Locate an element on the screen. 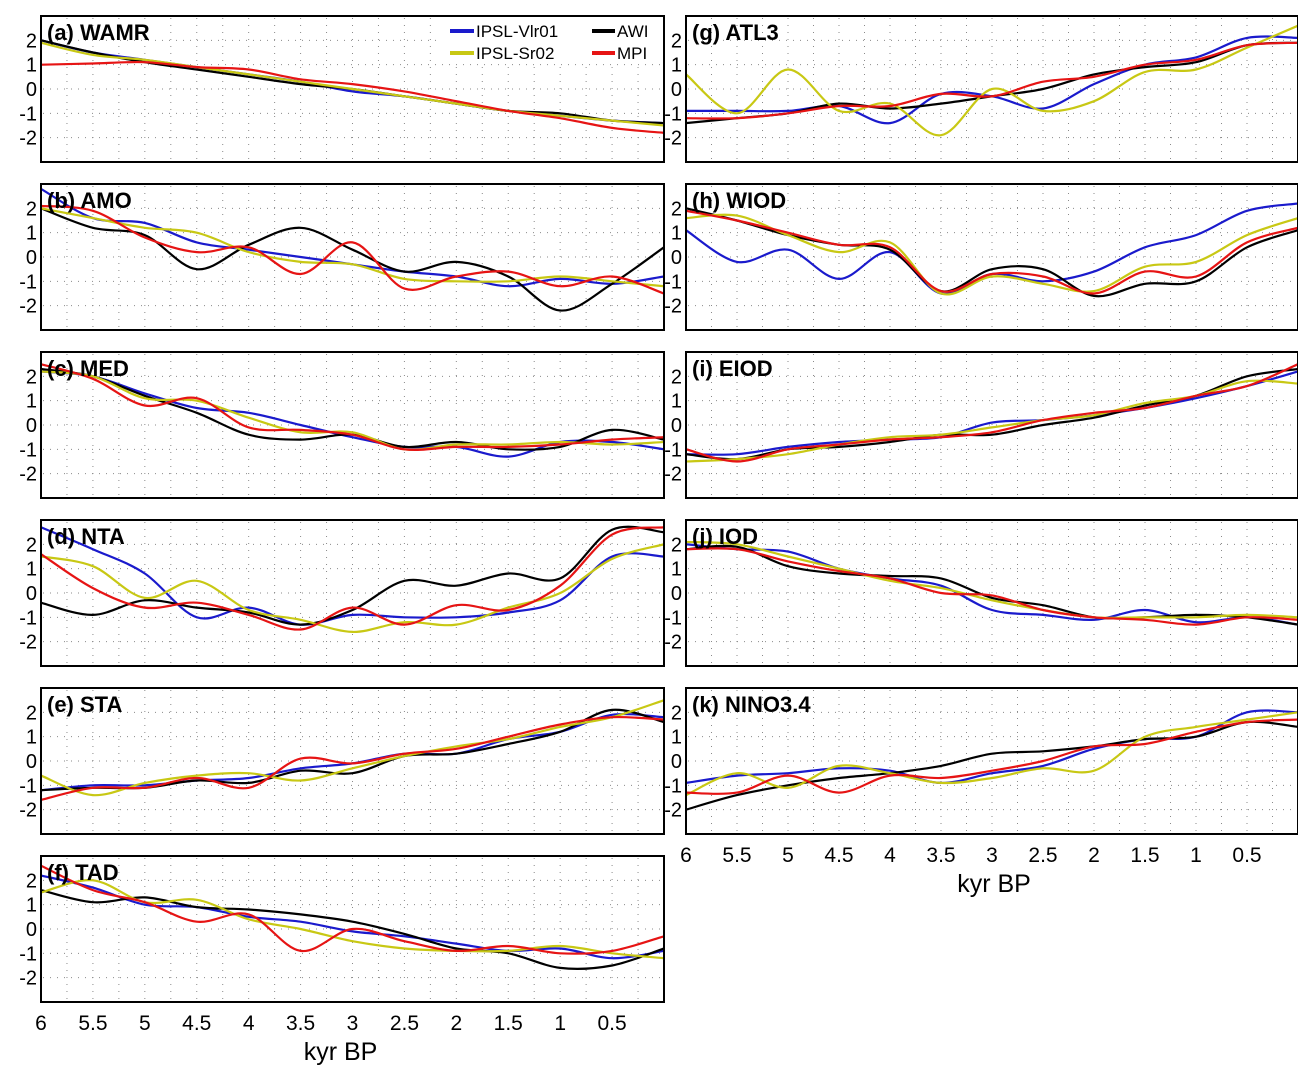 The height and width of the screenshot is (1073, 1298). panel: 2 10-1 -2 (g) ATL3 is located at coordinates (981, 89).